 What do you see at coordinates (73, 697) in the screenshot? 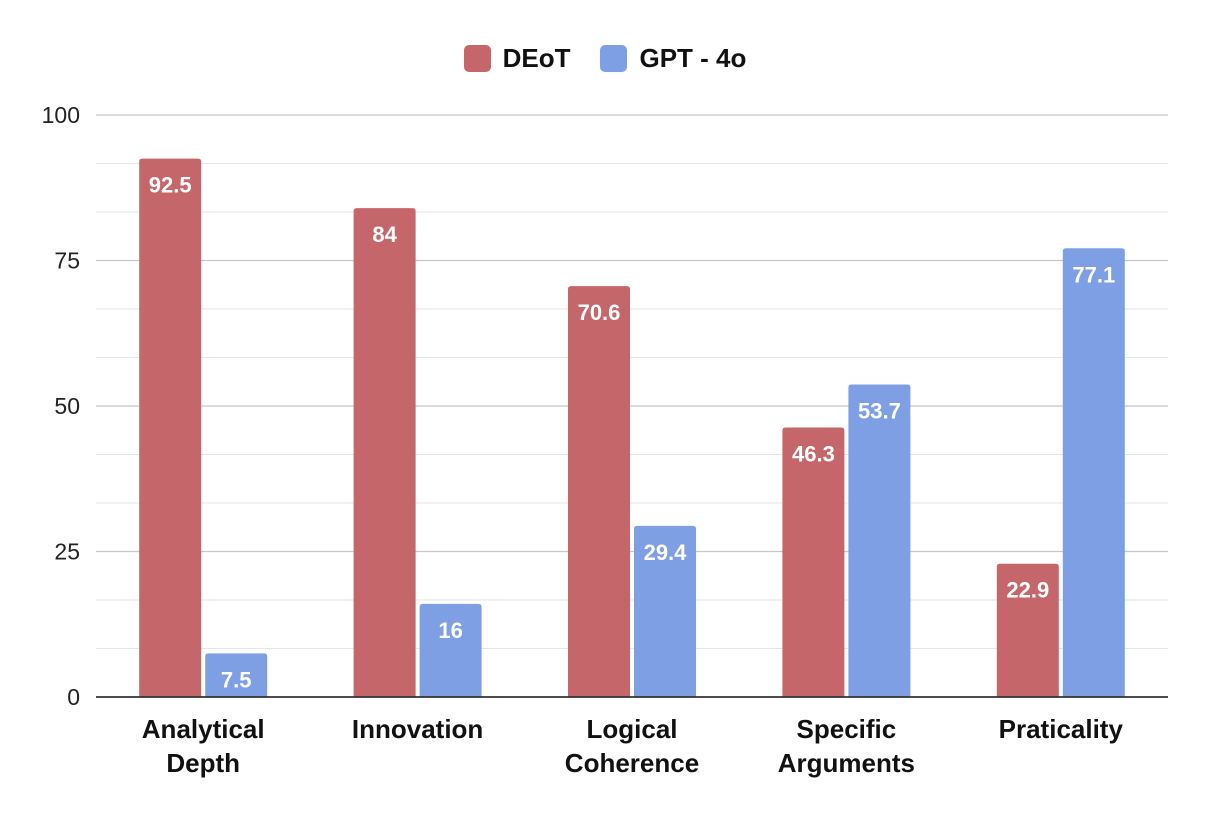
I see `y-tick-label: 0` at bounding box center [73, 697].